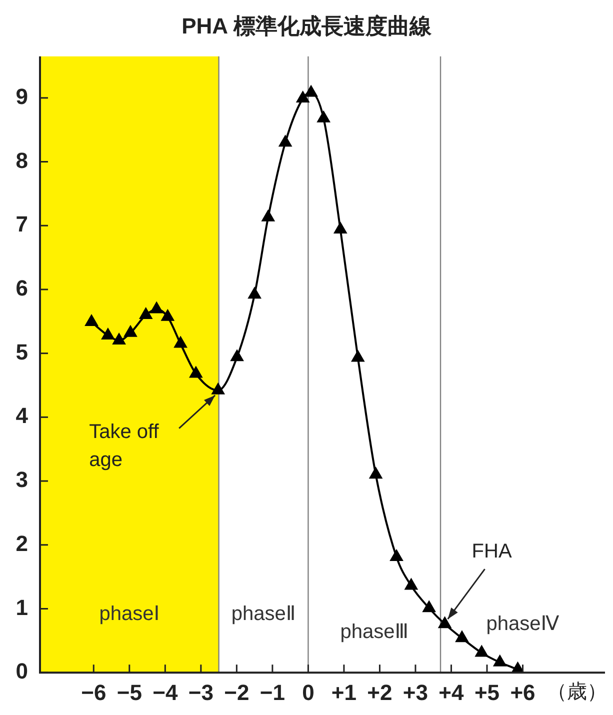 Image resolution: width=613 pixels, height=715 pixels. I want to click on annotation: phaseⅡ, so click(263, 614).